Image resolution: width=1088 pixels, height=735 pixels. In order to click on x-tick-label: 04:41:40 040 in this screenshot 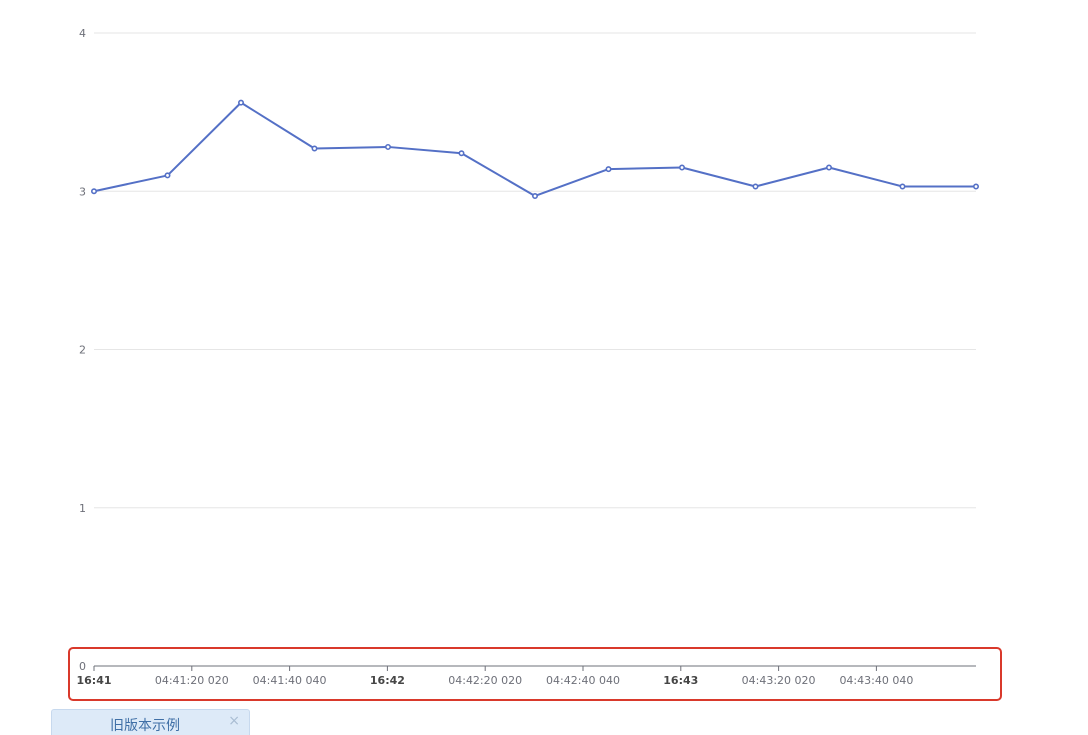, I will do `click(290, 680)`.